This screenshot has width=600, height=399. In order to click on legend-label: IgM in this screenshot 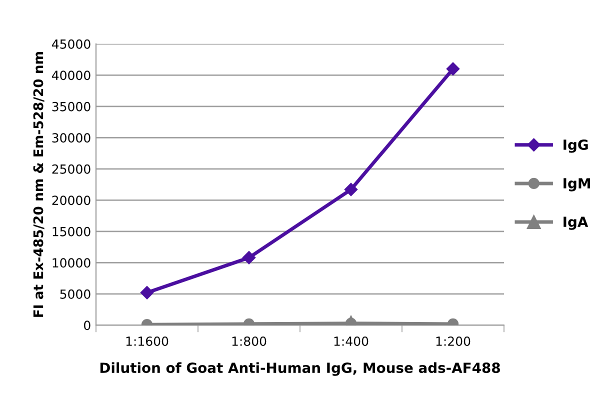, I will do `click(577, 185)`.